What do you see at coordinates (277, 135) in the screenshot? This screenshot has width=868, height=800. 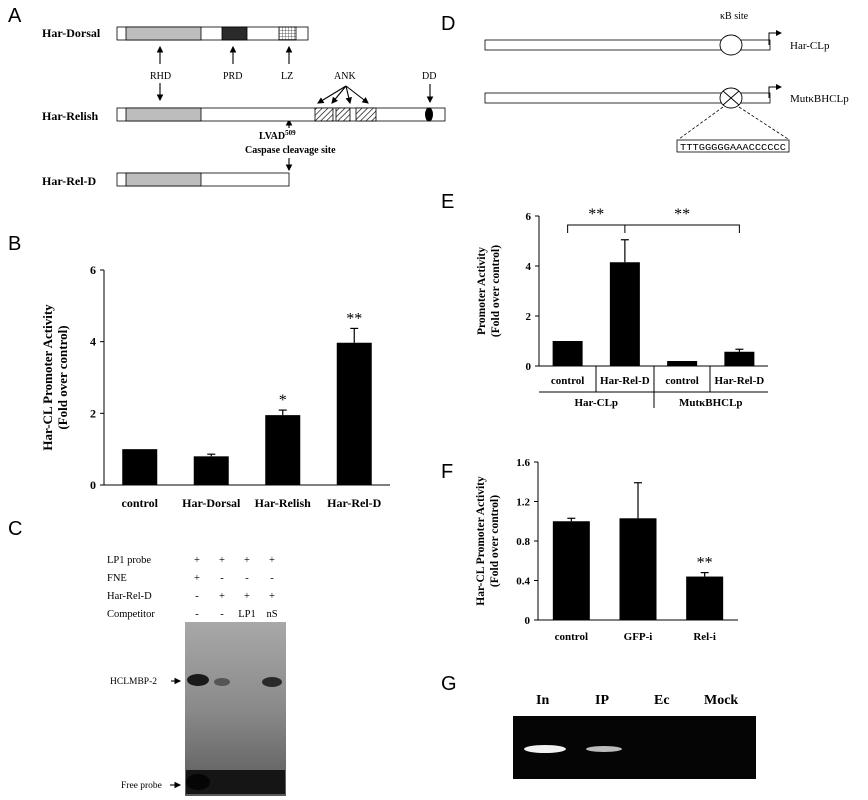 I see `cleavage-site-label: LVAD509` at bounding box center [277, 135].